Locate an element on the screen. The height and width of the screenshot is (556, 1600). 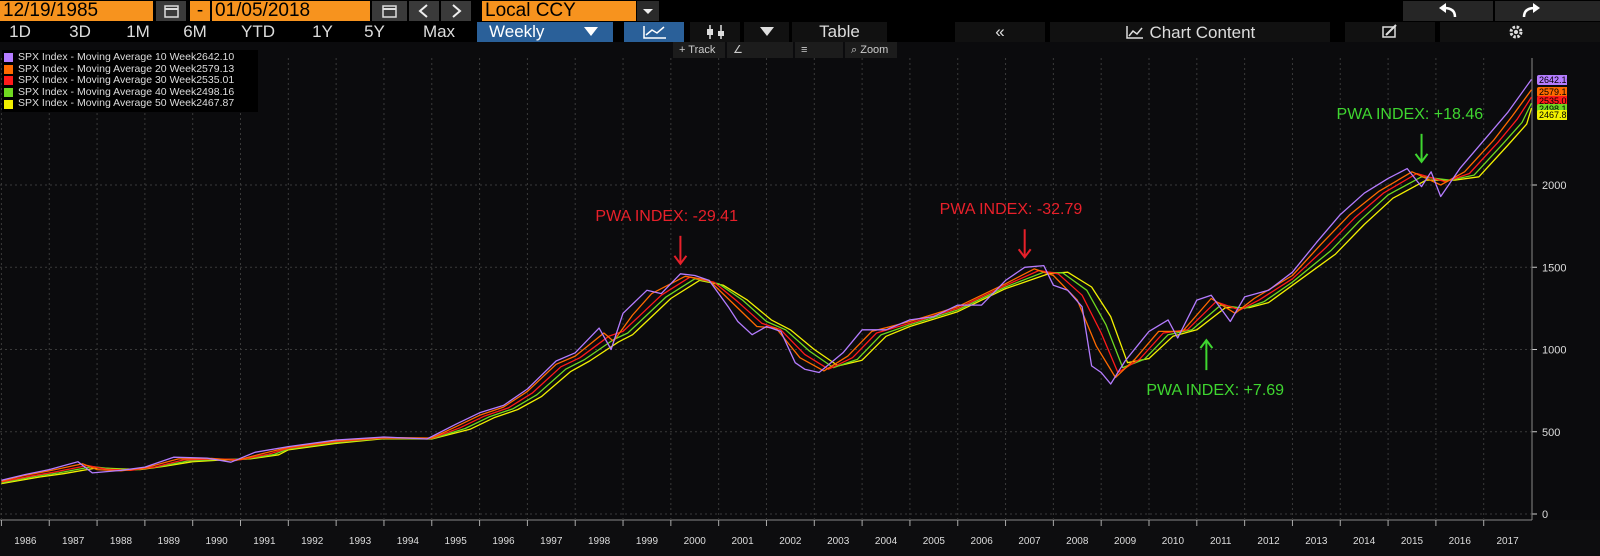
legend-label: SPX Index - Moving Average 40 Week is located at coordinates (107, 91).